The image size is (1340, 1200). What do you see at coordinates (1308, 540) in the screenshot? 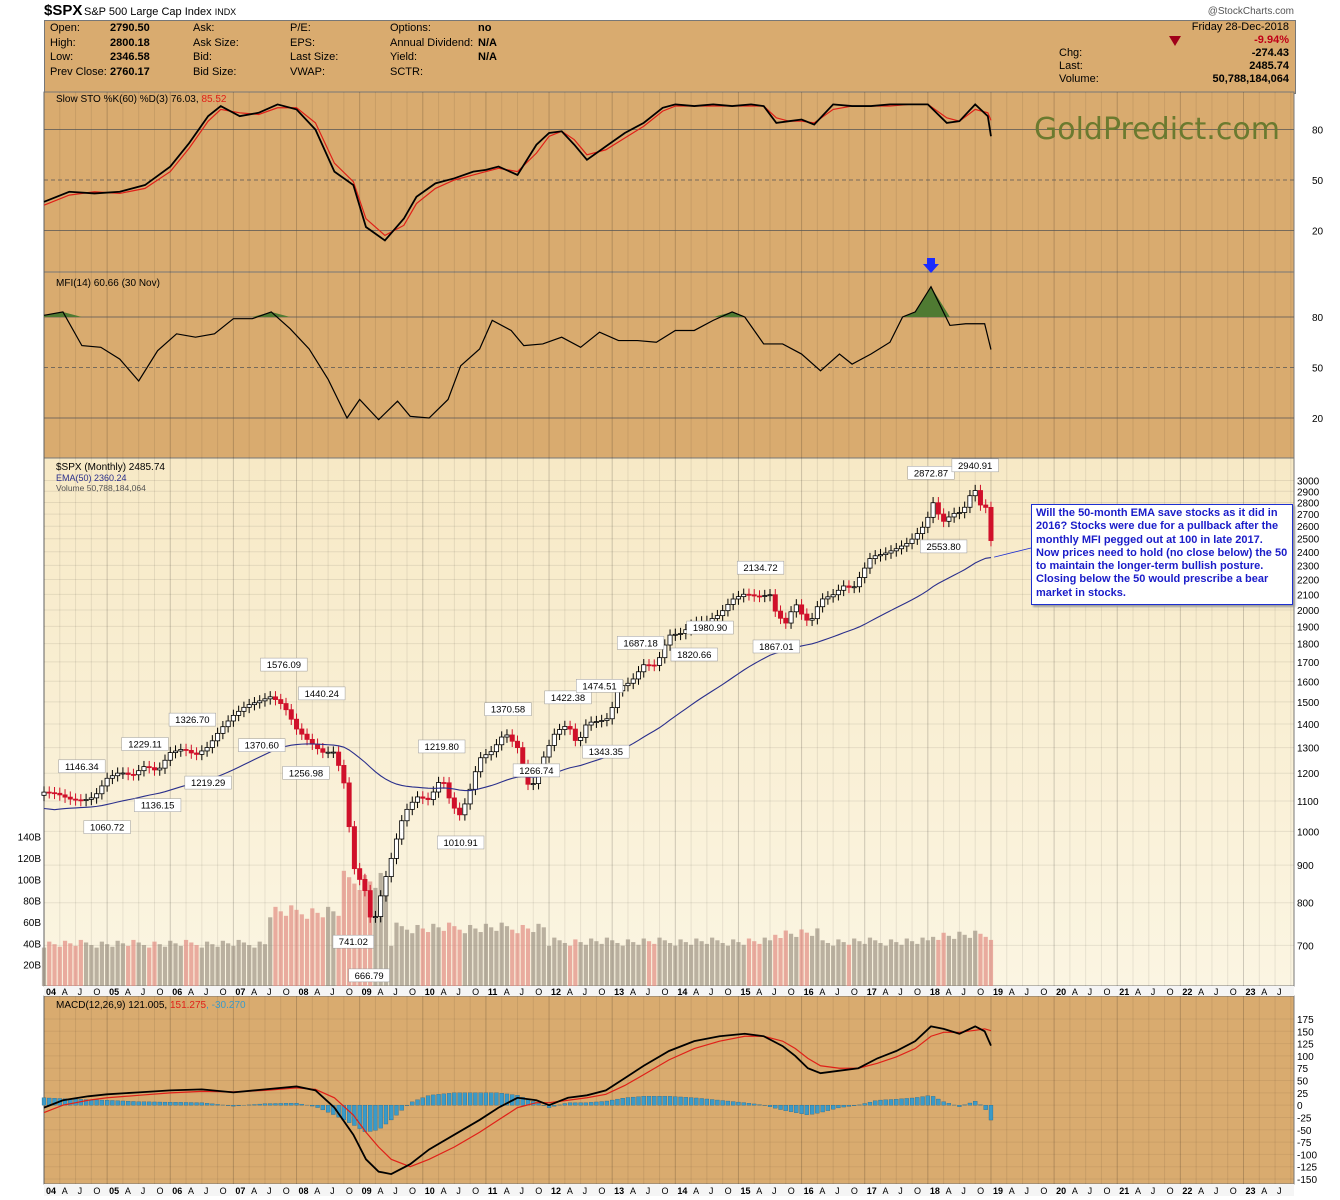
I see `price-axis-label: 2500` at bounding box center [1308, 540].